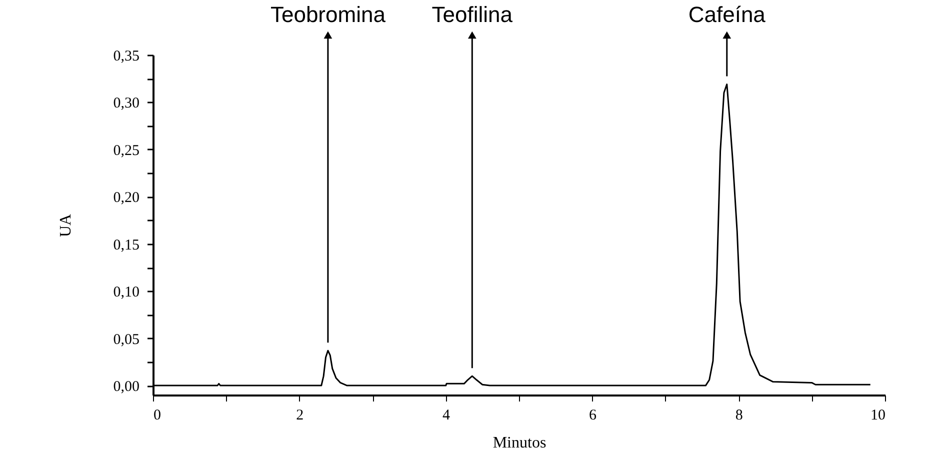 The image size is (947, 462). What do you see at coordinates (739, 416) in the screenshot?
I see `x-tick-label: 8` at bounding box center [739, 416].